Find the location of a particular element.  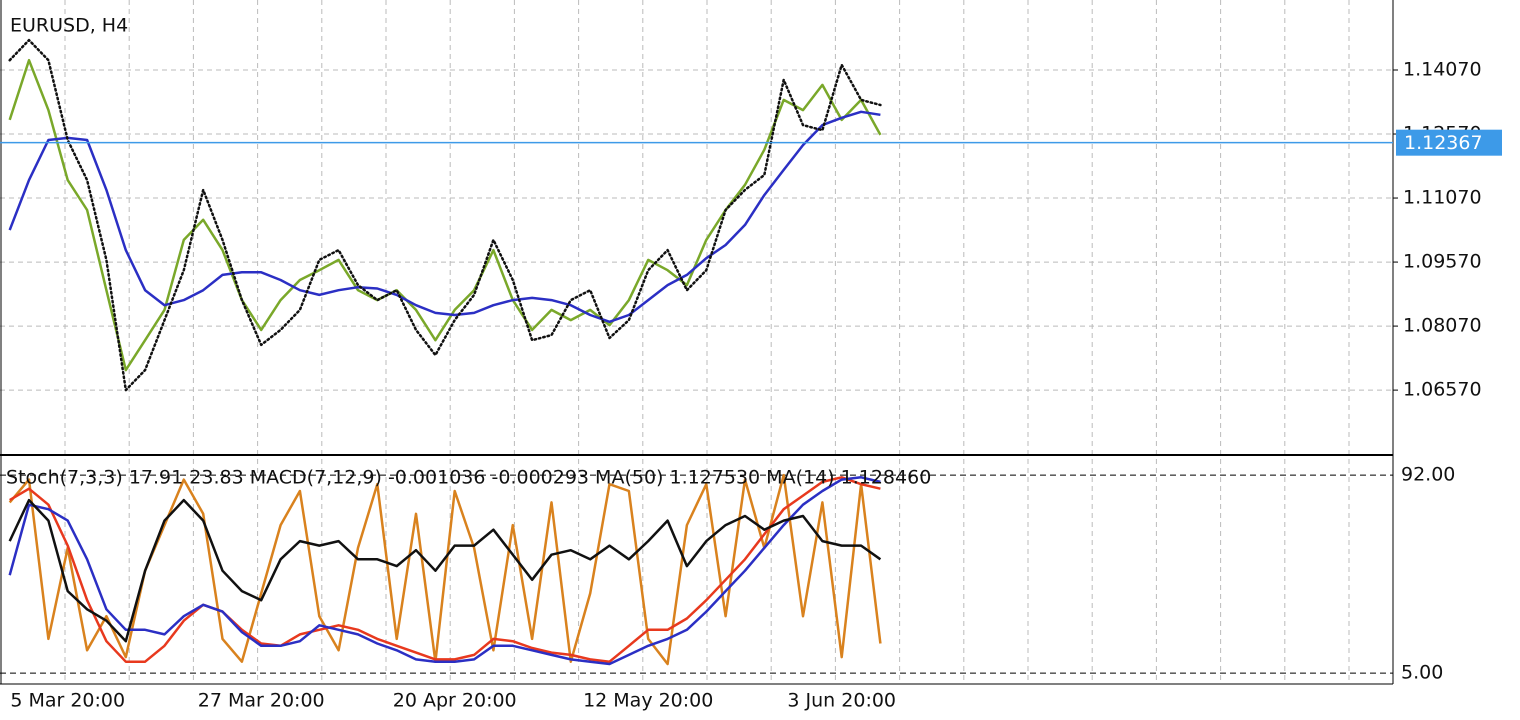

current-price-box is located at coordinates (1449, 142).